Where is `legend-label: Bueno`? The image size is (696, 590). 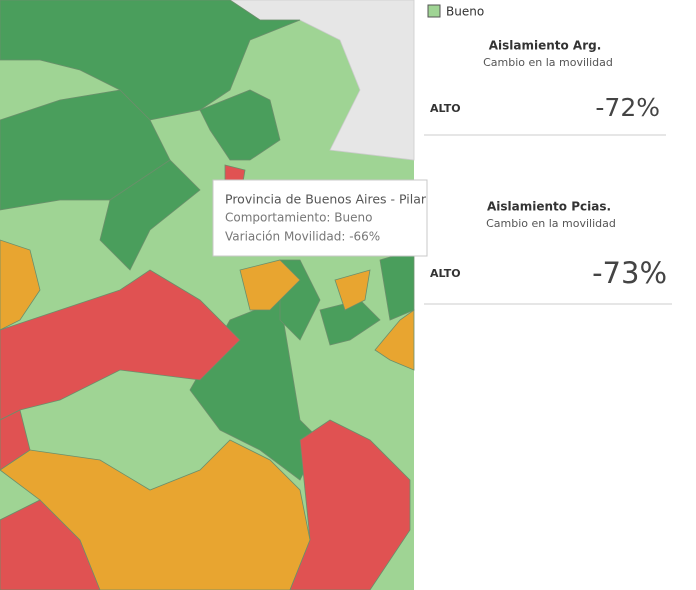 legend-label: Bueno is located at coordinates (465, 12).